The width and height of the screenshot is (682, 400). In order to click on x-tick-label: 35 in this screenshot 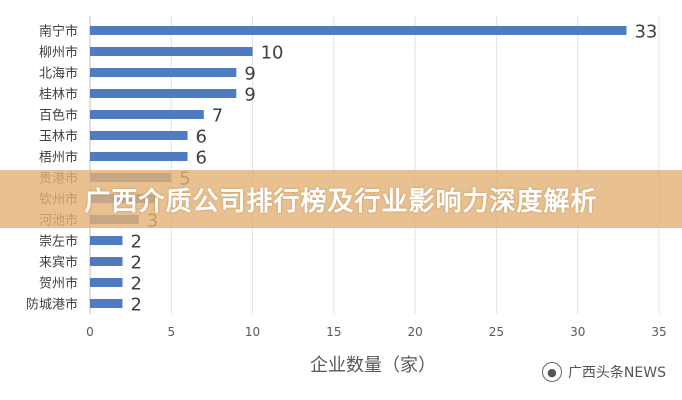, I will do `click(658, 332)`.